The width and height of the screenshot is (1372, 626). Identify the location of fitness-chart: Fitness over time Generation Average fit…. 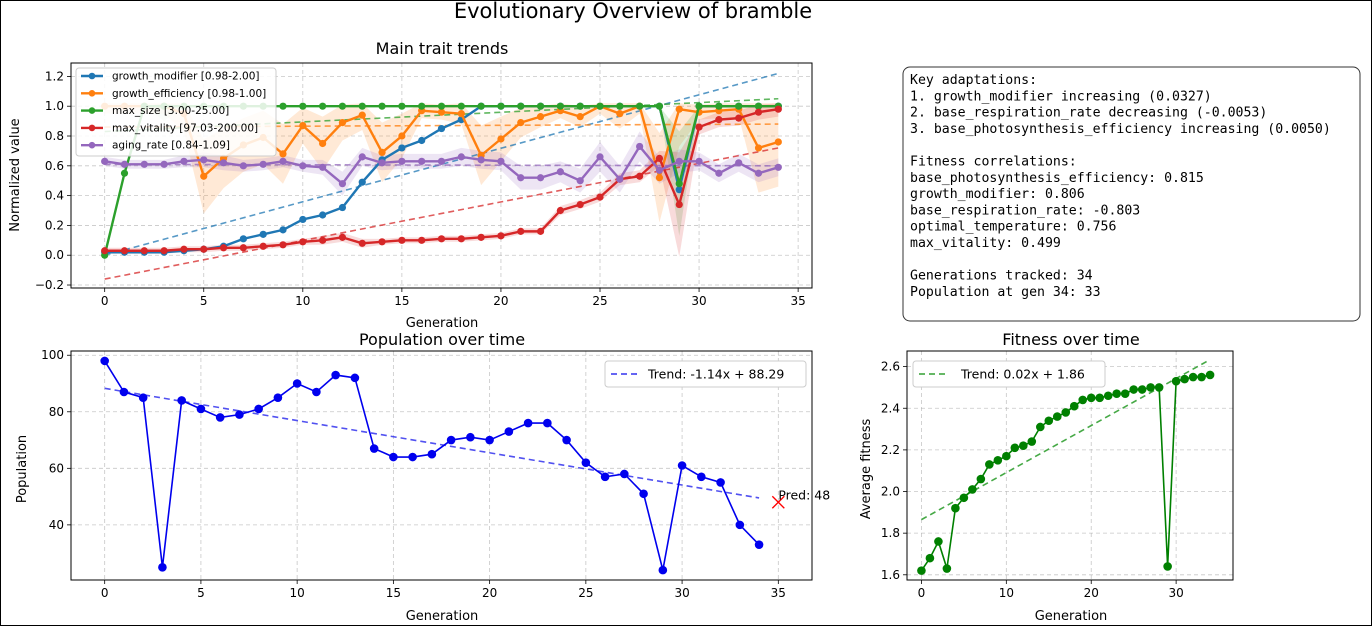
(1046, 477).